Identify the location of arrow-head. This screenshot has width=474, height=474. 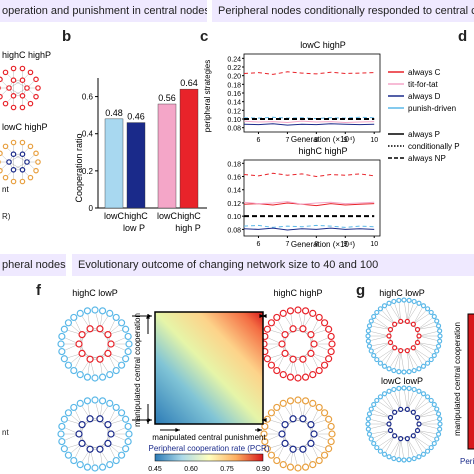
(261, 316).